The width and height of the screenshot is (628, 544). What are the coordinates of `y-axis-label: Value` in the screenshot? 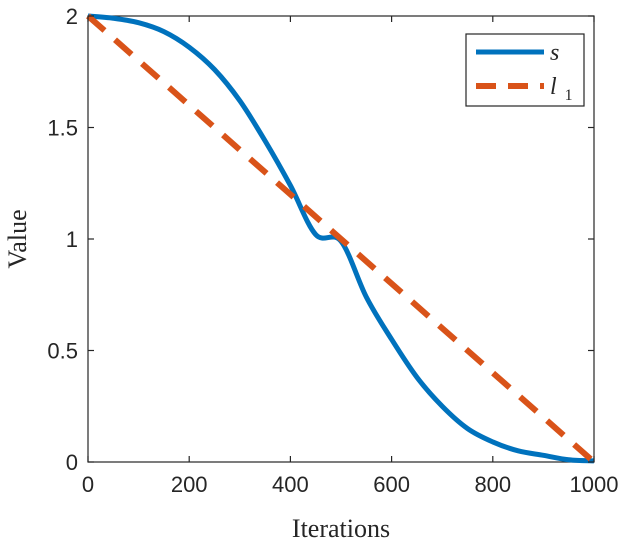 It's located at (17, 238).